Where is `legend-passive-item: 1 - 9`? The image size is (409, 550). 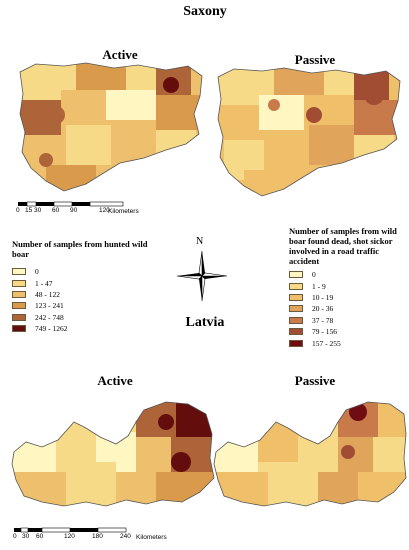 legend-passive-item: 1 - 9 is located at coordinates (348, 285).